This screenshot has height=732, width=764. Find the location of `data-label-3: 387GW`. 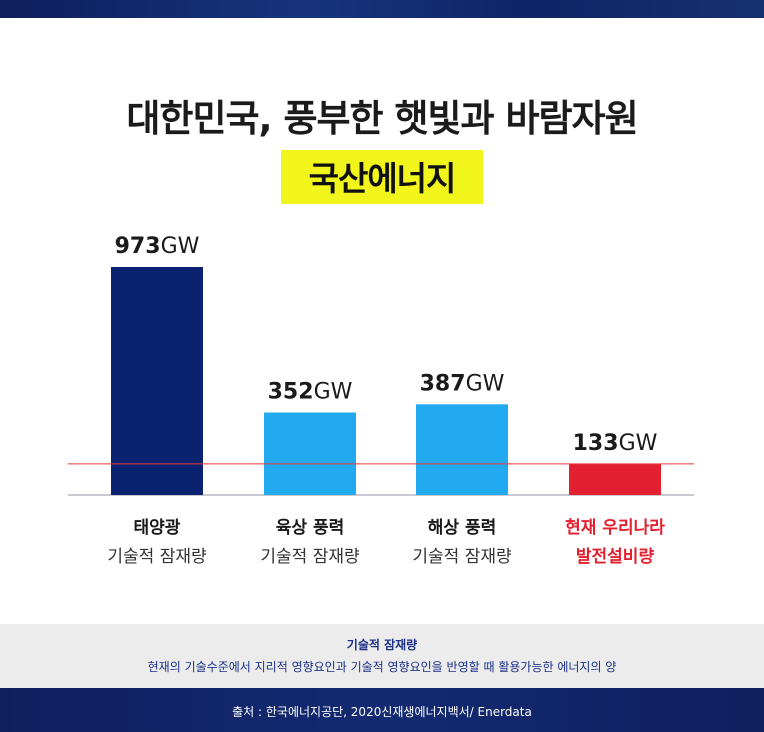

data-label-3: 387GW is located at coordinates (462, 383).